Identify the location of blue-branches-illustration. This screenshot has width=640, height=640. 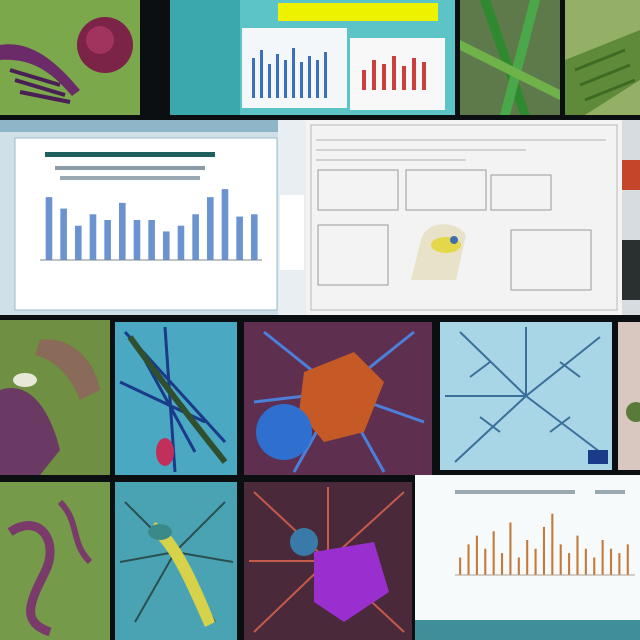
(526, 396).